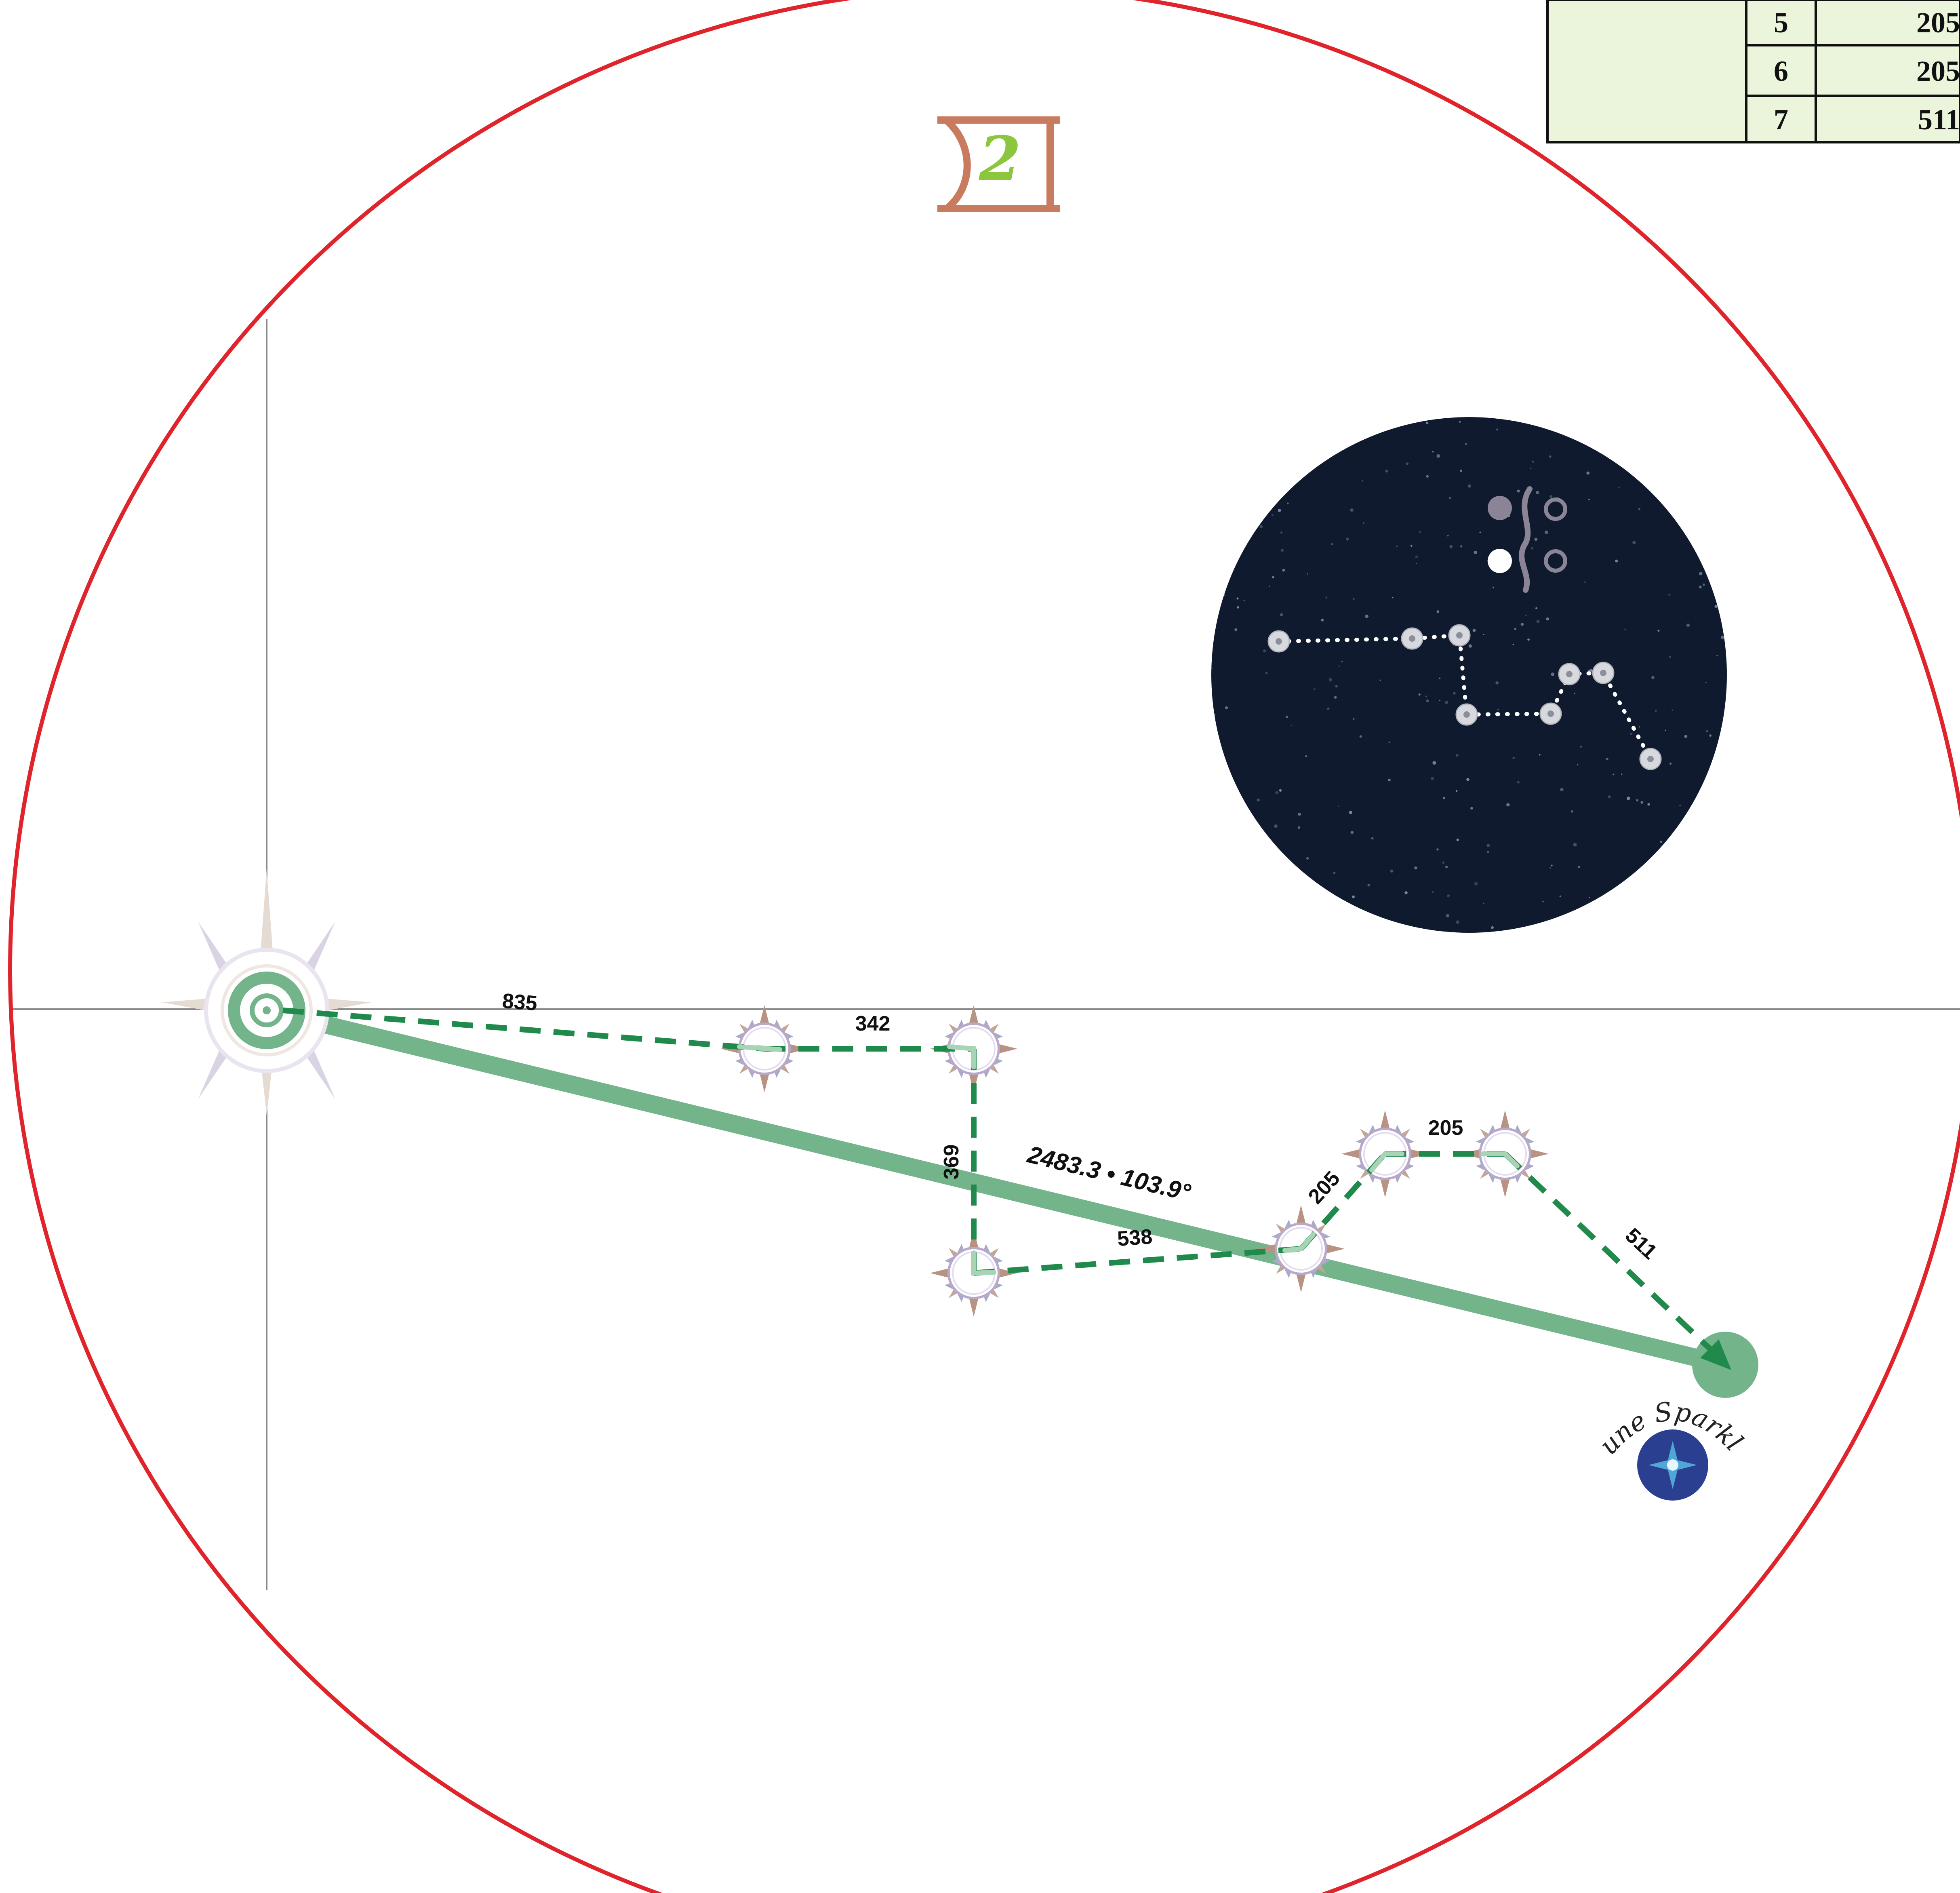 This screenshot has height=1893, width=1960. What do you see at coordinates (1134, 1238) in the screenshot?
I see `leg-label: 538` at bounding box center [1134, 1238].